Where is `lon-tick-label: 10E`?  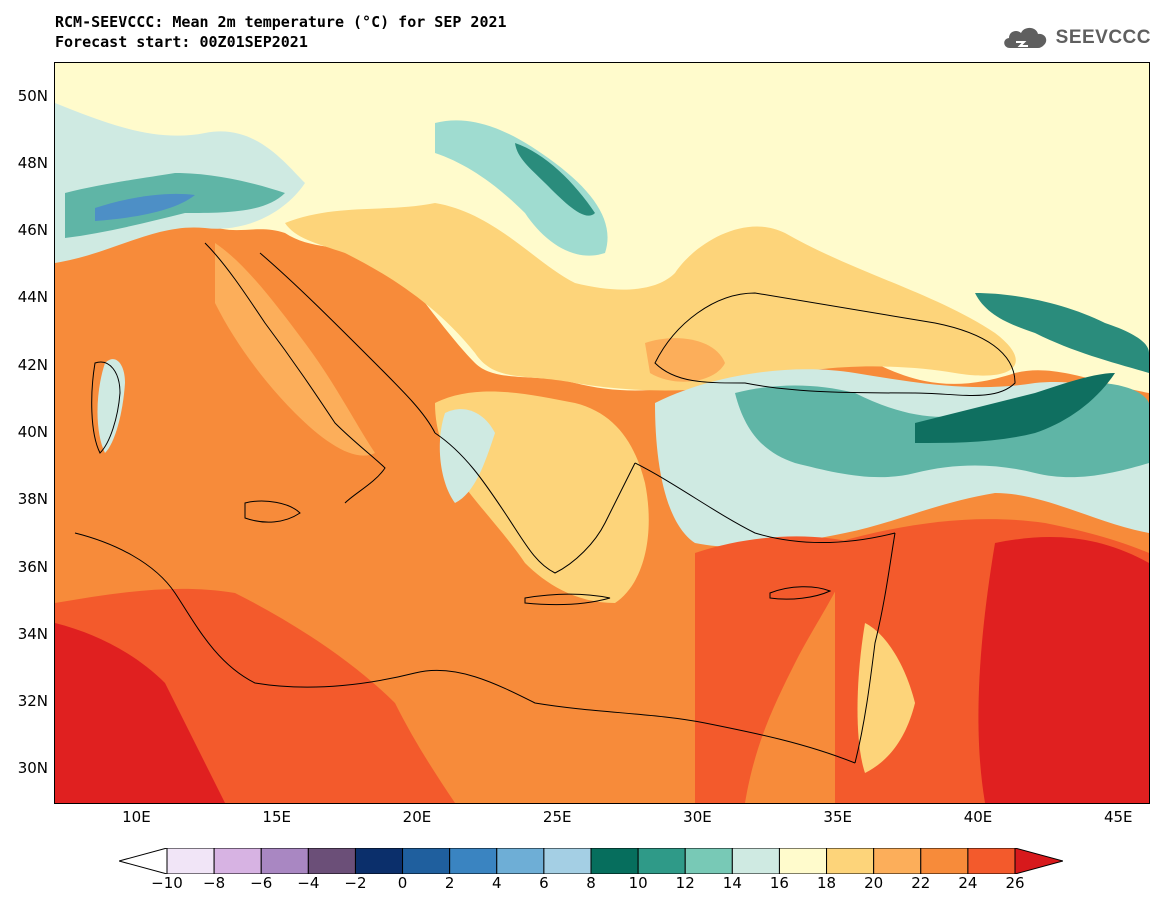
lon-tick-label: 10E is located at coordinates (136, 817).